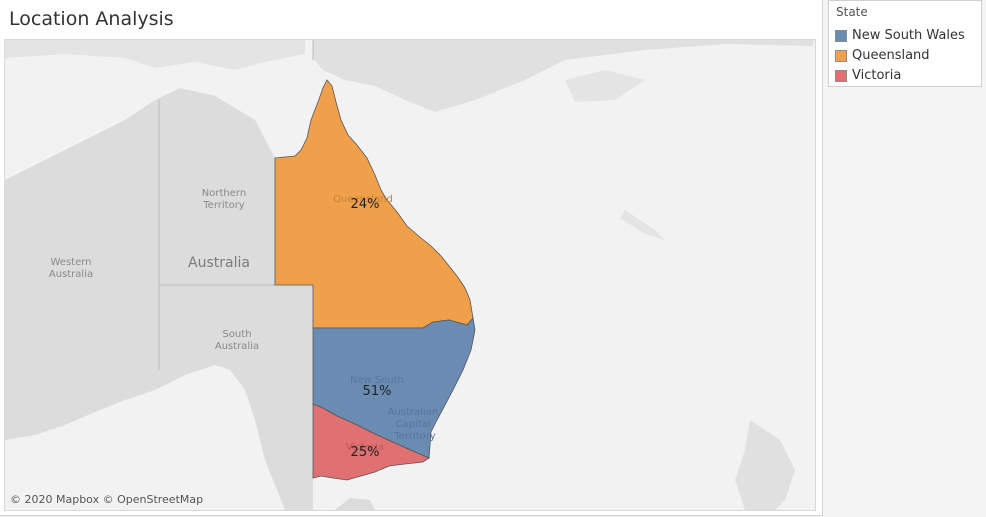 The height and width of the screenshot is (517, 986). I want to click on landmass-new-guinea, so click(563, 76).